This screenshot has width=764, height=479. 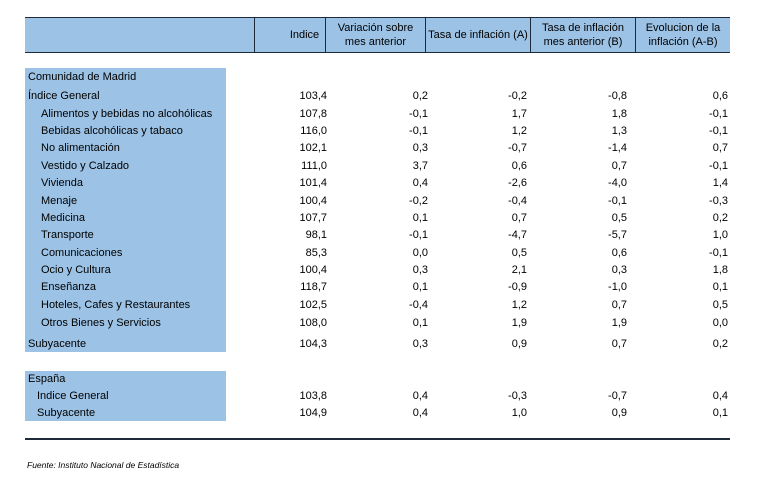 I want to click on row-value-4: -0,7, so click(x=617, y=396).